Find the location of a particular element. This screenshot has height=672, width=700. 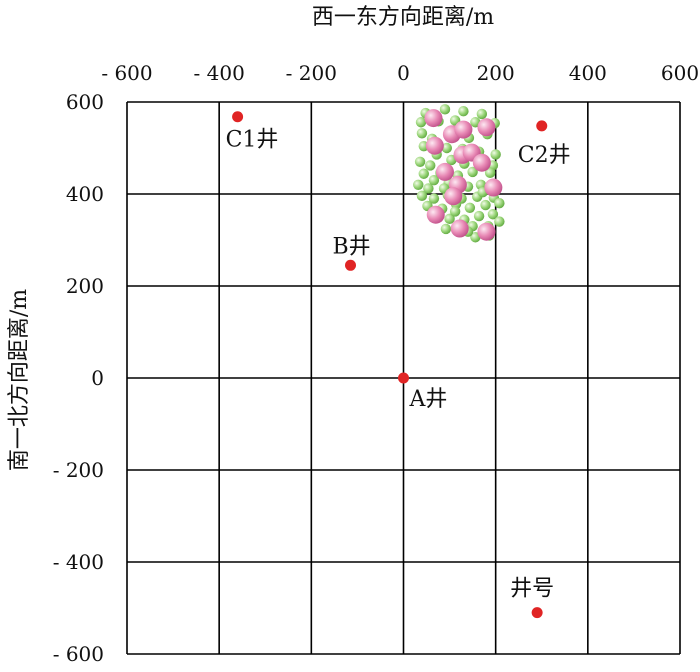

well-label: C1井 is located at coordinates (252, 140).